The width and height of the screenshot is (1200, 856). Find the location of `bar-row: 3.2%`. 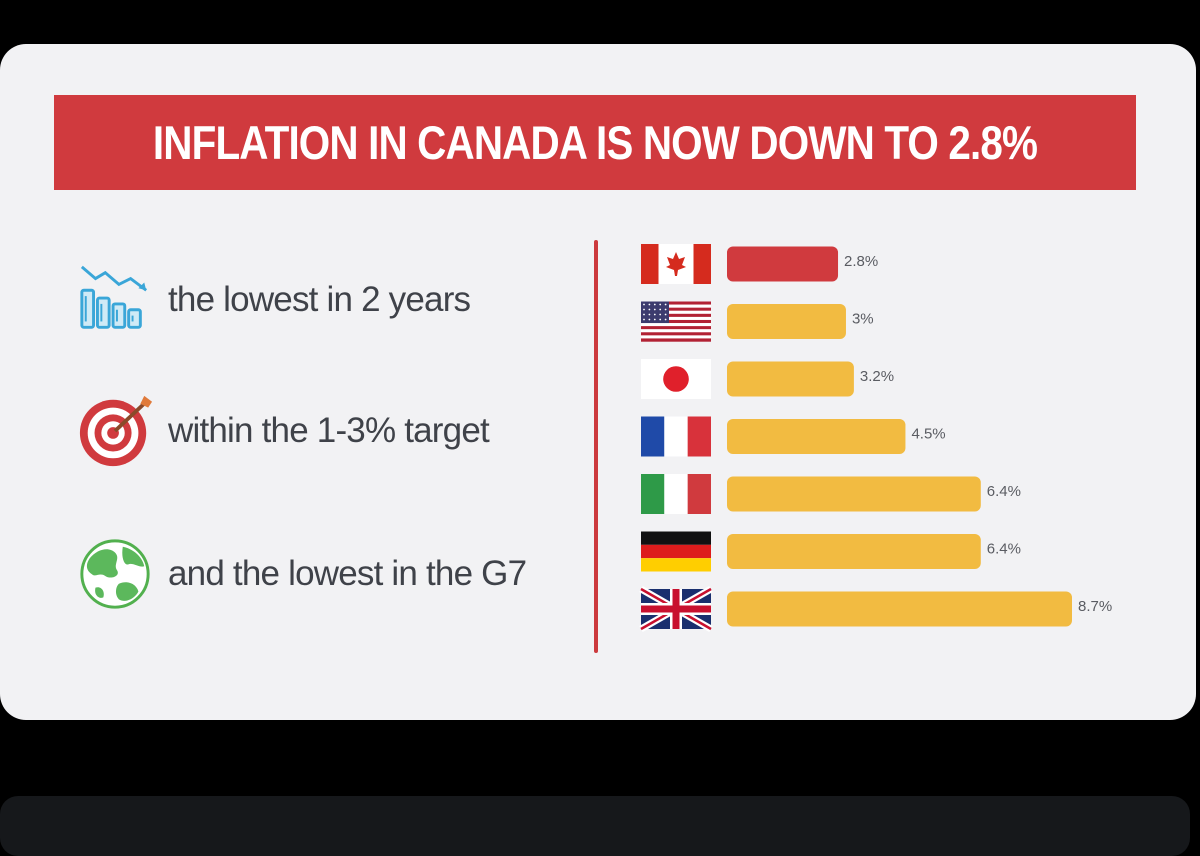

bar-row: 3.2% is located at coordinates (767, 379).